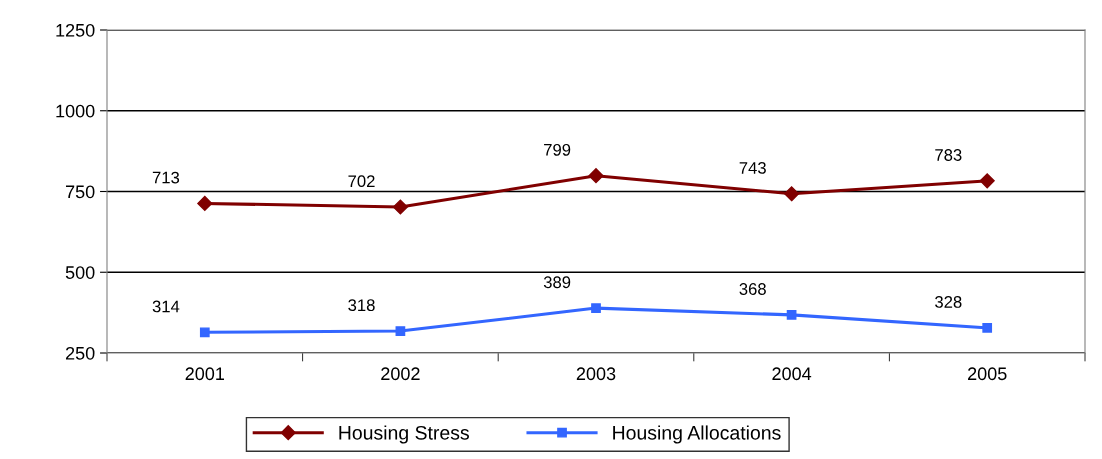 Image resolution: width=1102 pixels, height=459 pixels. Describe the element at coordinates (697, 434) in the screenshot. I see `legend-label: Housing Allocations` at that location.